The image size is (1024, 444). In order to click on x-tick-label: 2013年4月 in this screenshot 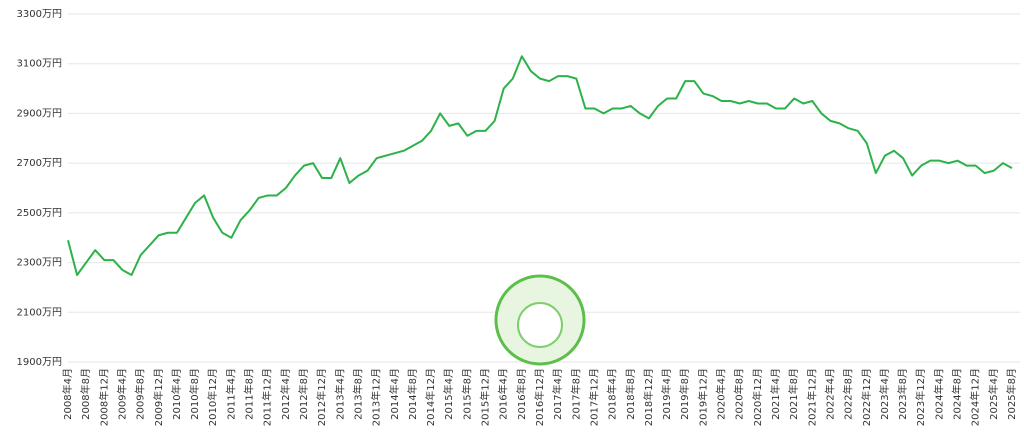, I will do `click(339, 394)`.